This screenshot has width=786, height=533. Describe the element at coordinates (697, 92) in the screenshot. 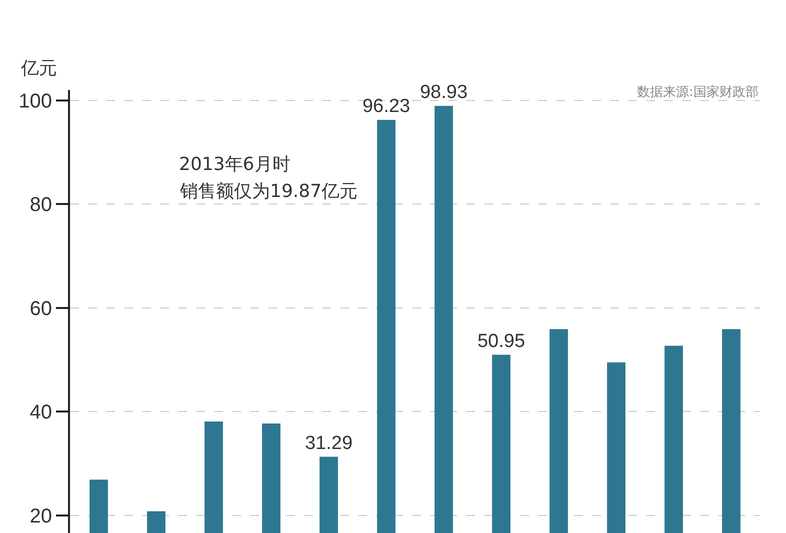

I see `annotation: 数据来源:国家财政部` at that location.